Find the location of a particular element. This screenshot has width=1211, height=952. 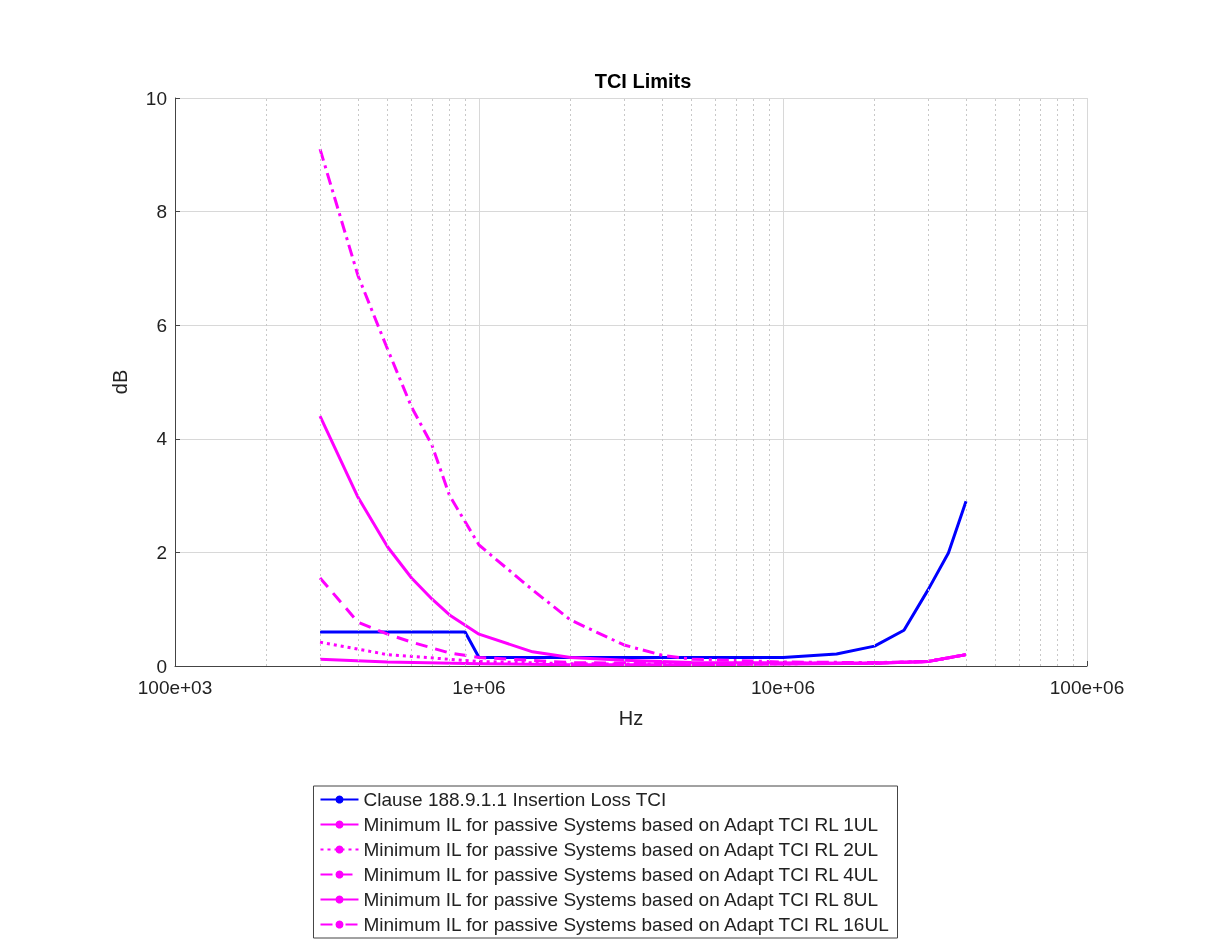

y-tick-label: 4 is located at coordinates (162, 439).